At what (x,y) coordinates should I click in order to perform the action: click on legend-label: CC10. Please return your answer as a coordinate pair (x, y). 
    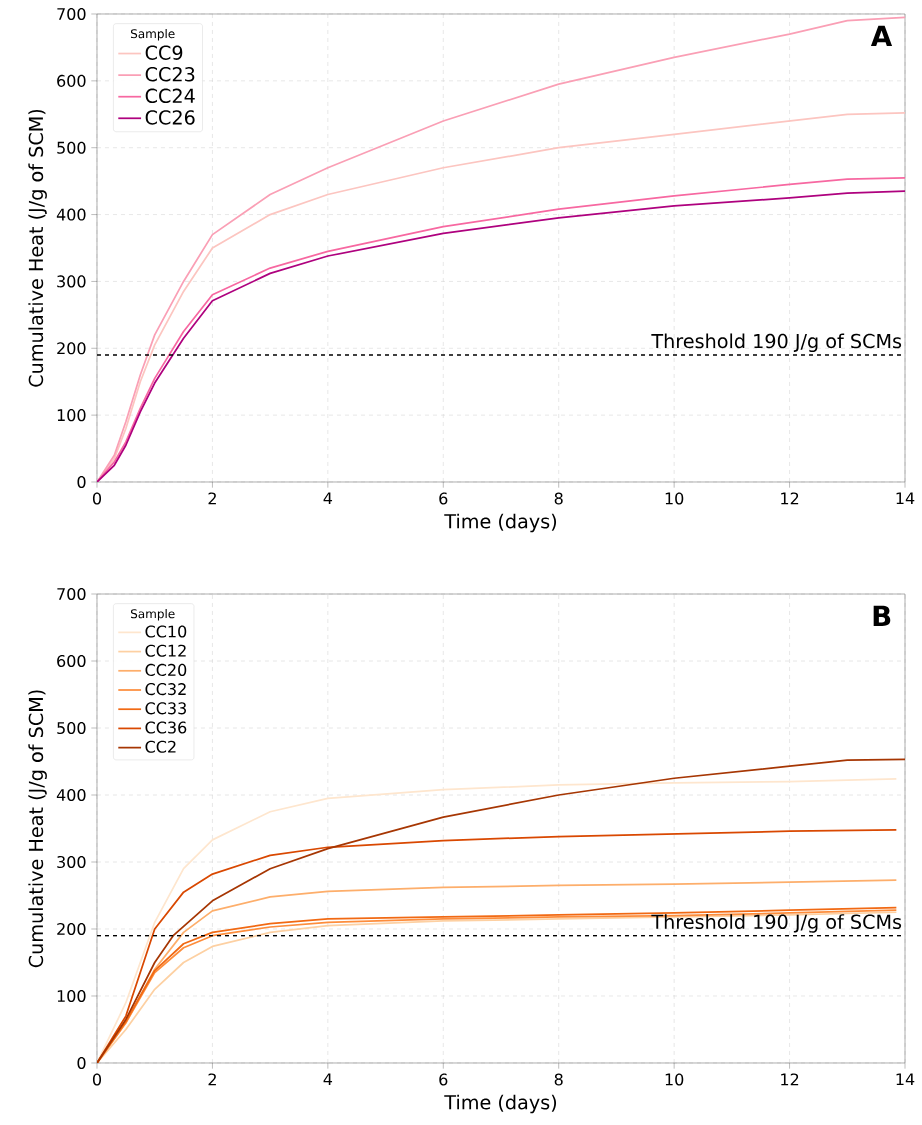
    Looking at the image, I should click on (166, 631).